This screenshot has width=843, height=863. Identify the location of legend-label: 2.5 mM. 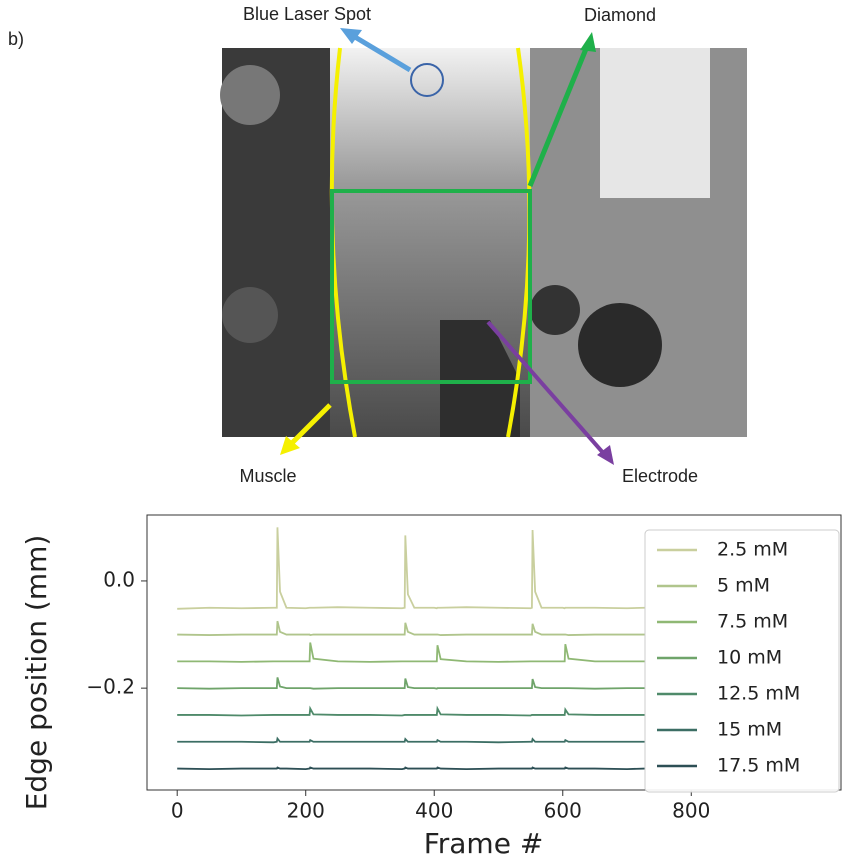
(752, 550).